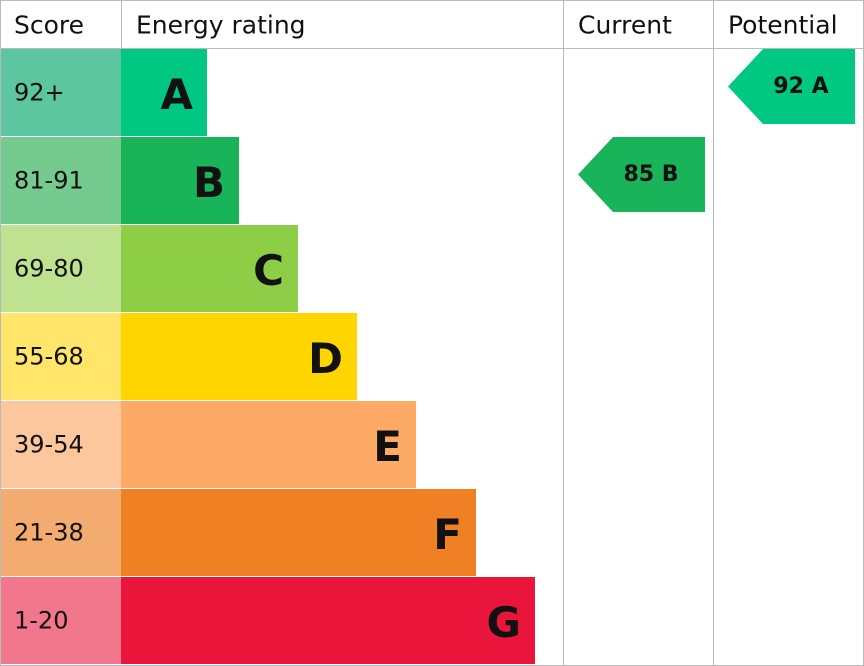 The image size is (864, 666). Describe the element at coordinates (268, 270) in the screenshot. I see `rating-letter: C` at that location.